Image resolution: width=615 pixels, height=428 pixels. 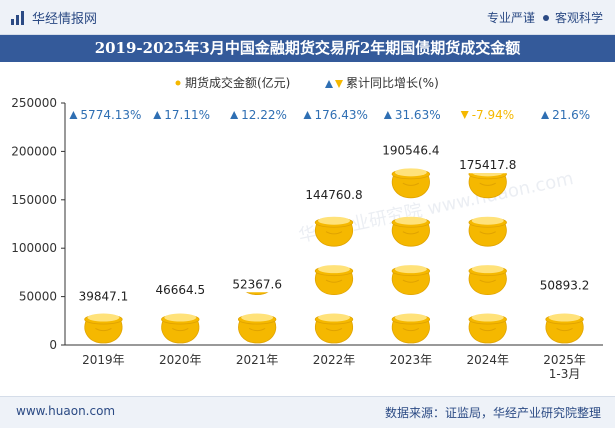 I want to click on top-bar: 华经情报网 专业严谨 客观科学, so click(x=307, y=17).